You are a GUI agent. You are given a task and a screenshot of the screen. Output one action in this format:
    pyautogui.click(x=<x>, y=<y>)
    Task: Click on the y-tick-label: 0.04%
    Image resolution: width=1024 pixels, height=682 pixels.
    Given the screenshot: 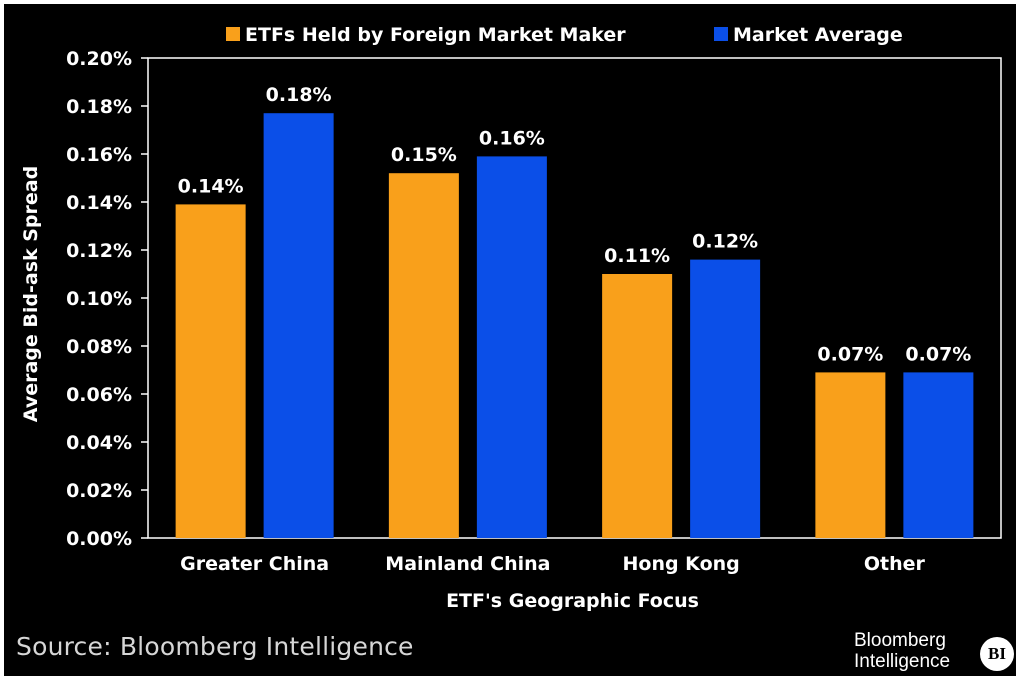 What is the action you would take?
    pyautogui.click(x=99, y=443)
    